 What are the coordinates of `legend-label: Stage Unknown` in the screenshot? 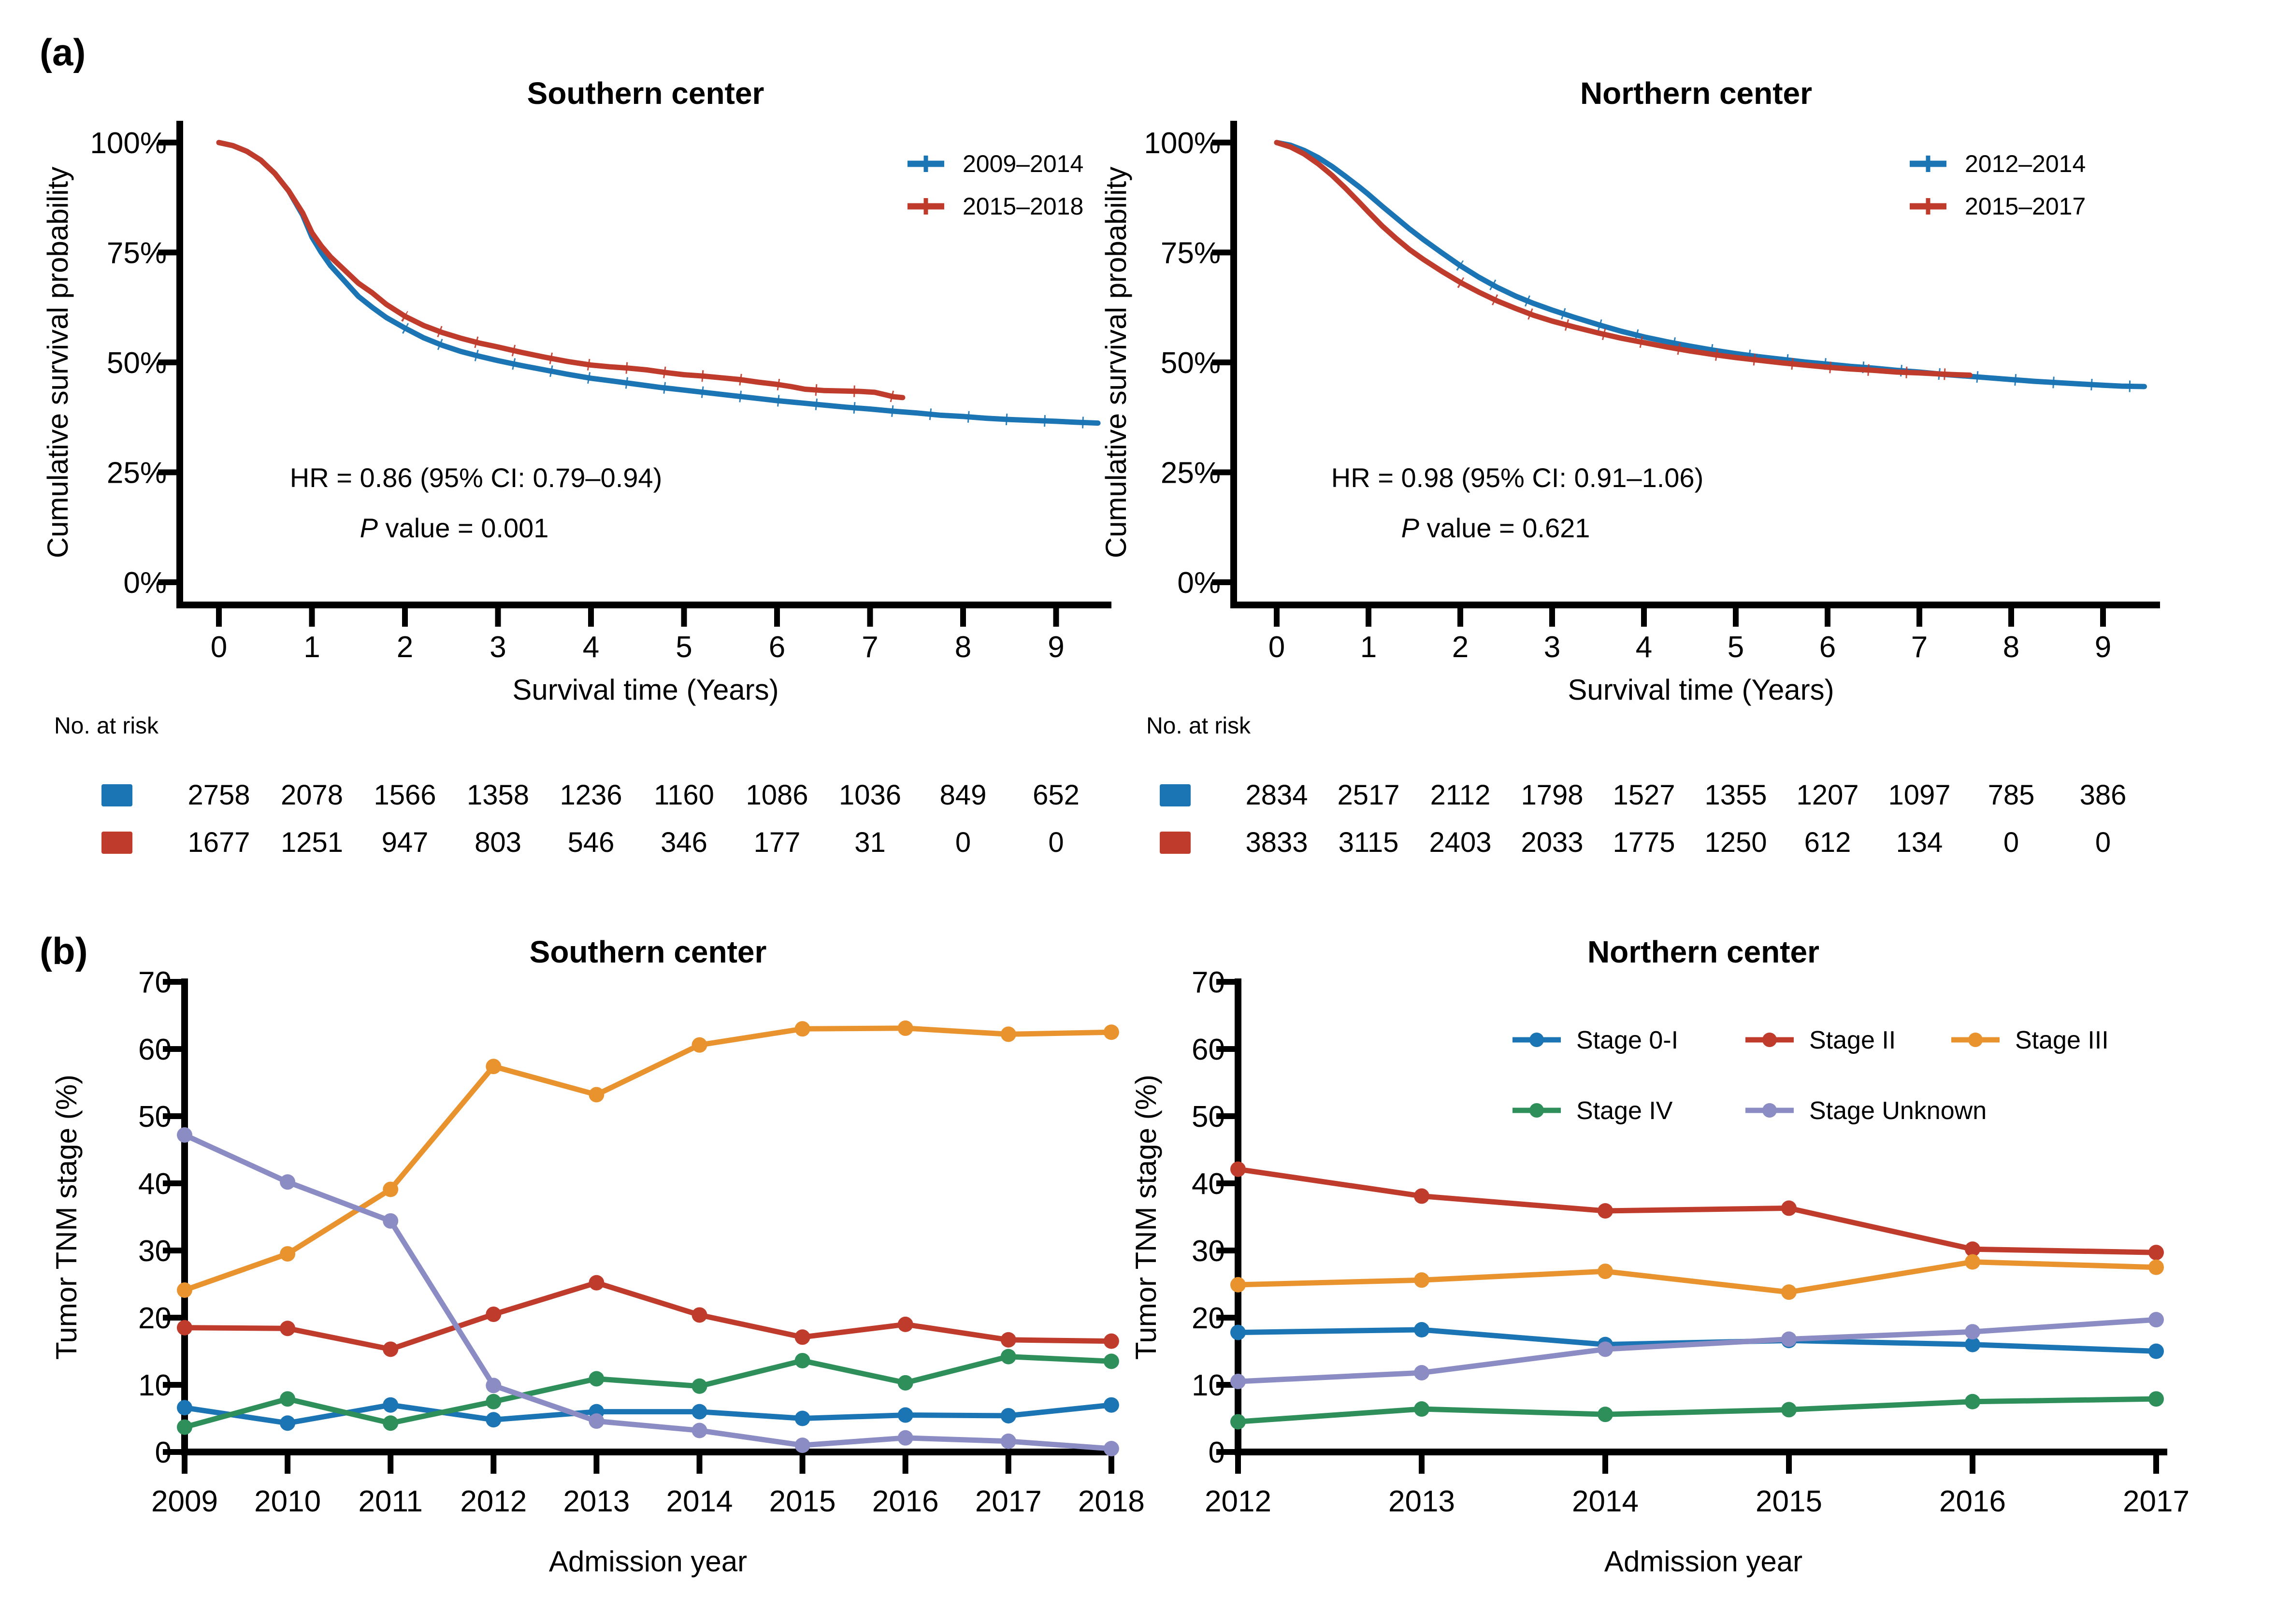 It's located at (1898, 1111).